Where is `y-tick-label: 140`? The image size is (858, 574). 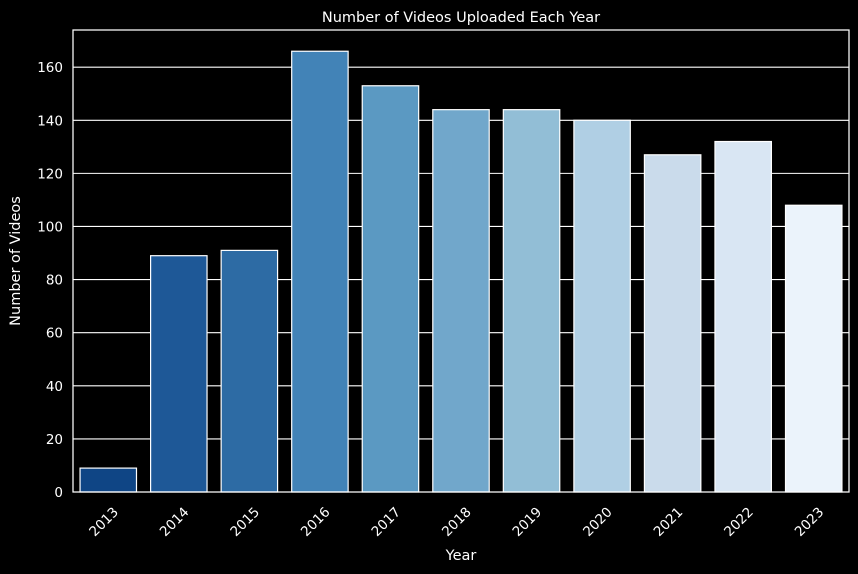 y-tick-label: 140 is located at coordinates (50, 121).